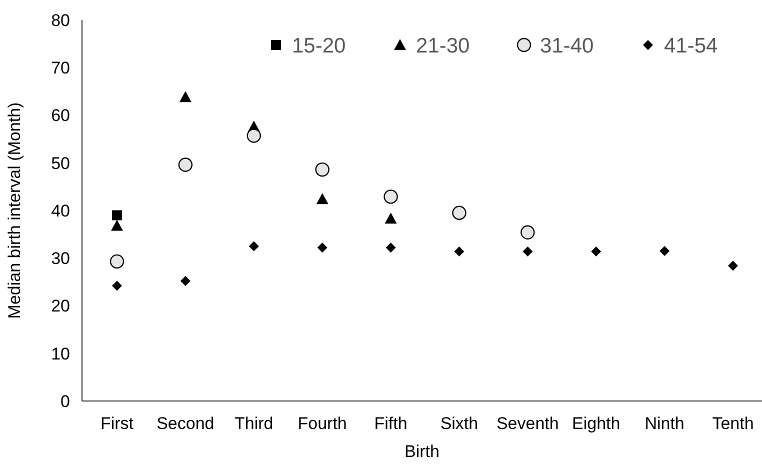 This screenshot has height=464, width=762. I want to click on x-tick-label: Fifth, so click(391, 423).